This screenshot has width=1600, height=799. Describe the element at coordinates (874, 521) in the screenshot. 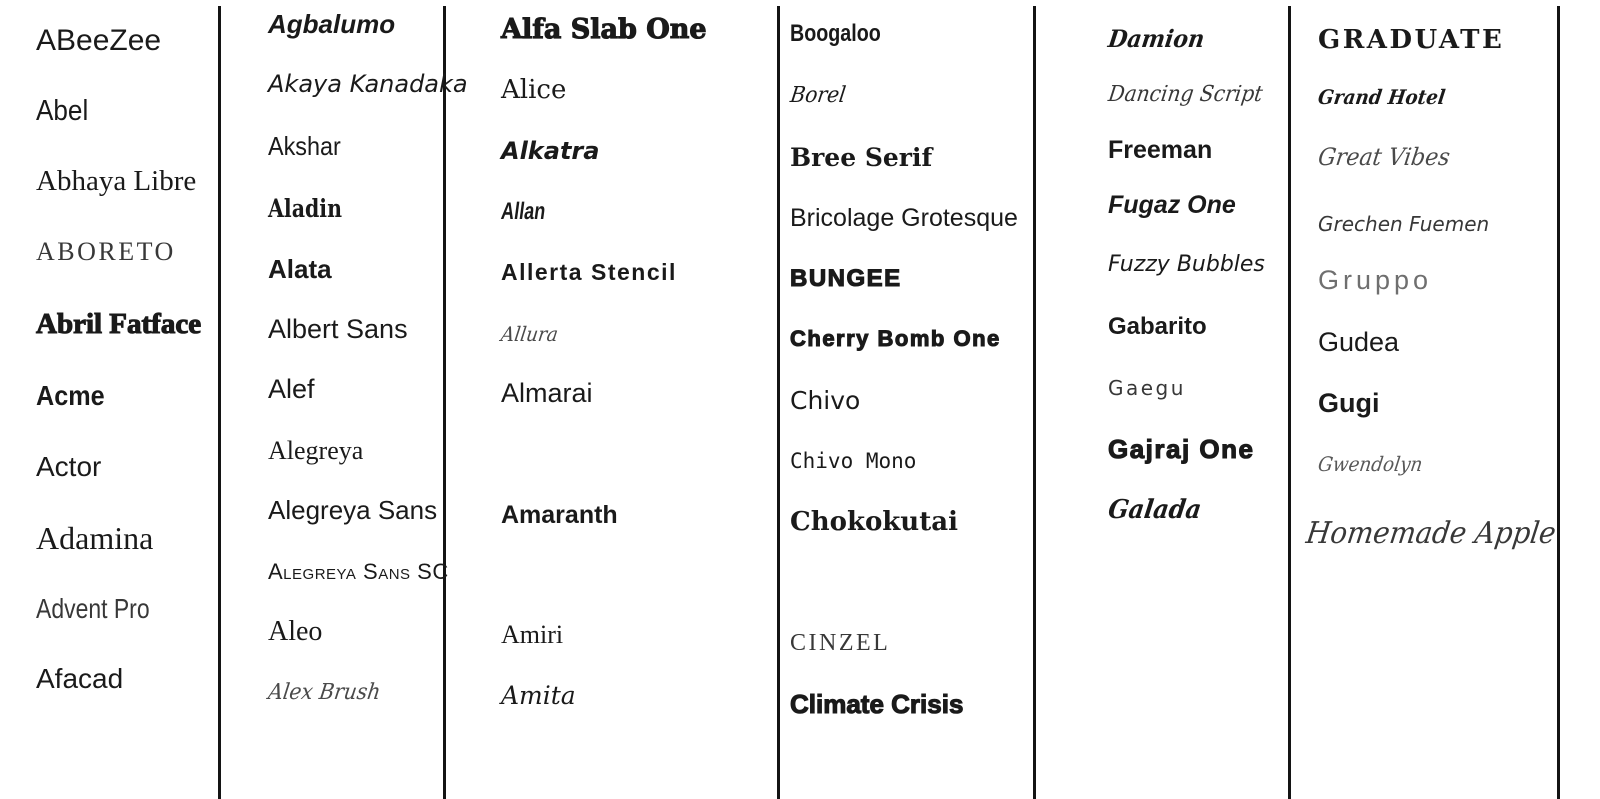

I see `font-chokokutai: Chokokutai` at that location.